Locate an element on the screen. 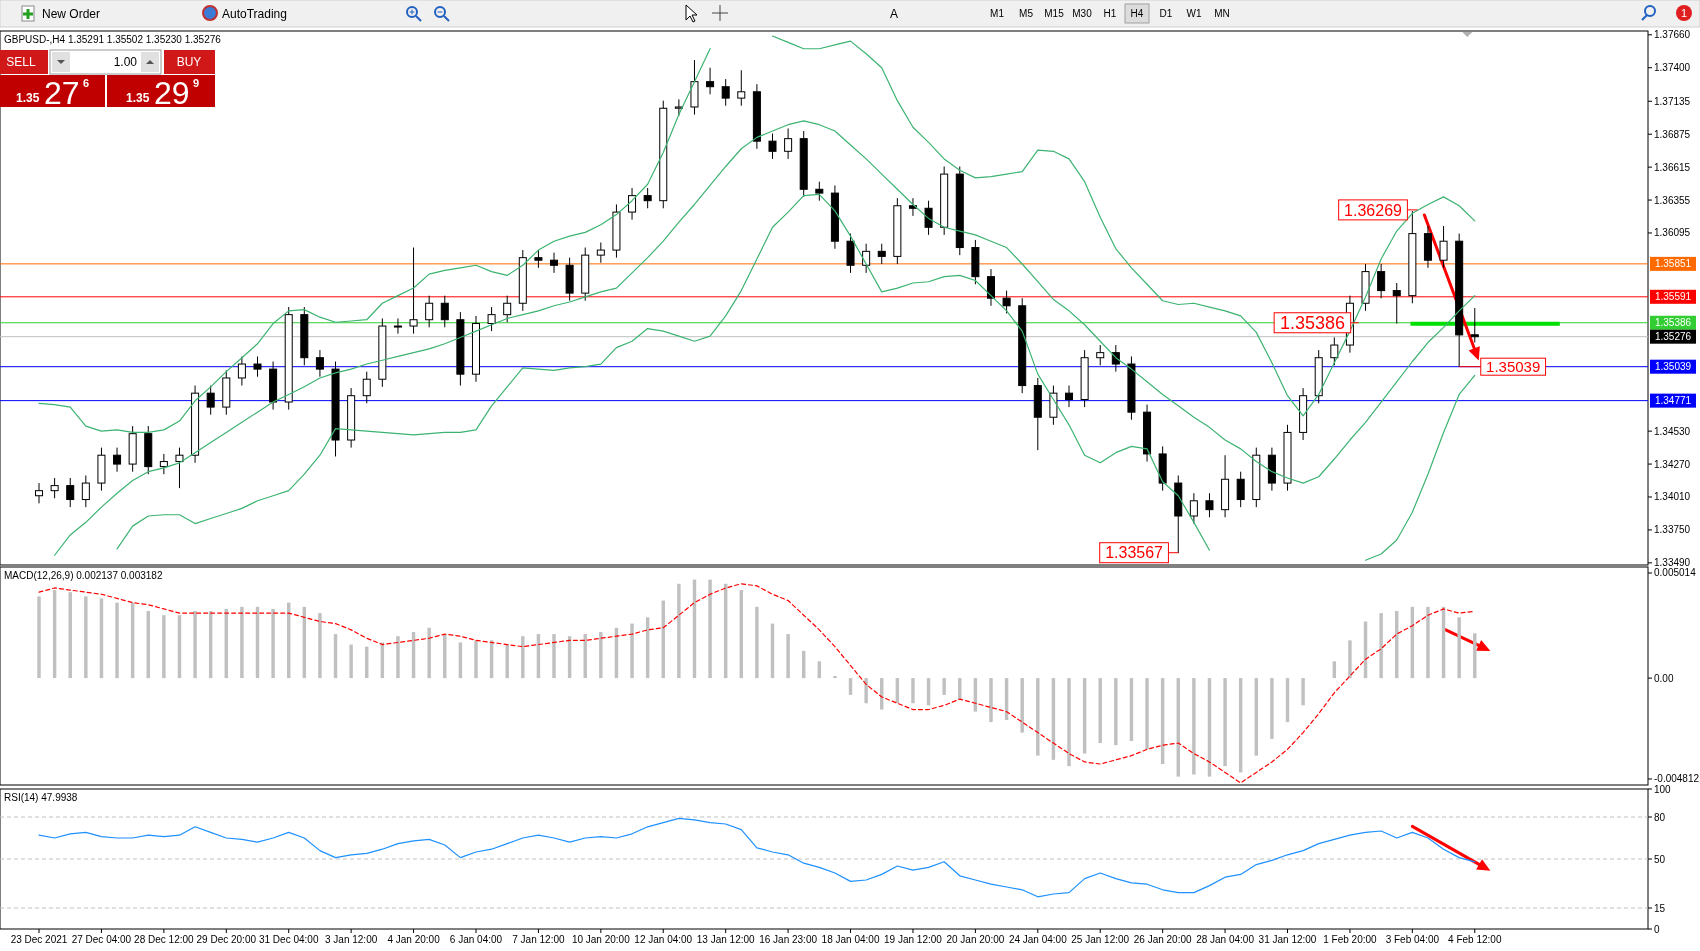  ref-line-label: 1.35386 is located at coordinates (1673, 323).